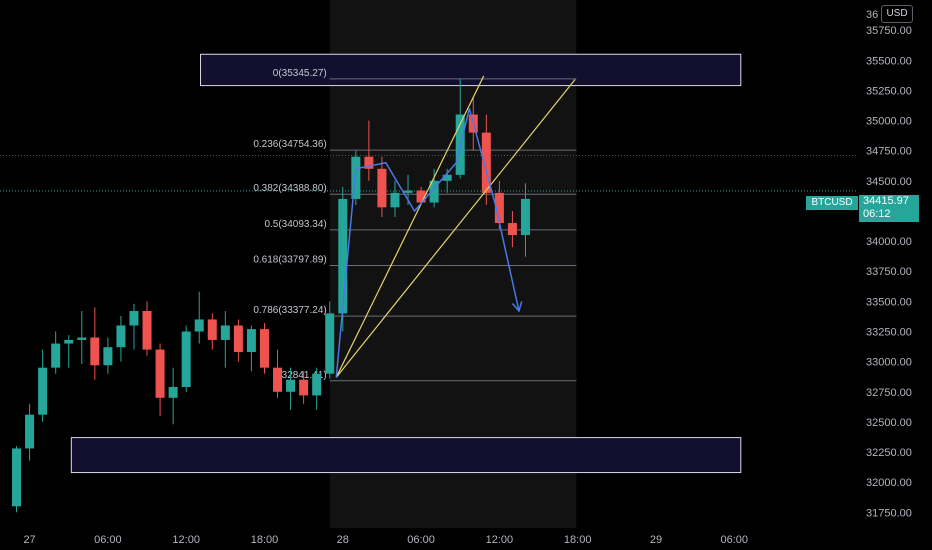 The height and width of the screenshot is (550, 932). Describe the element at coordinates (877, 214) in the screenshot. I see `bar-countdown: 06:12` at that location.